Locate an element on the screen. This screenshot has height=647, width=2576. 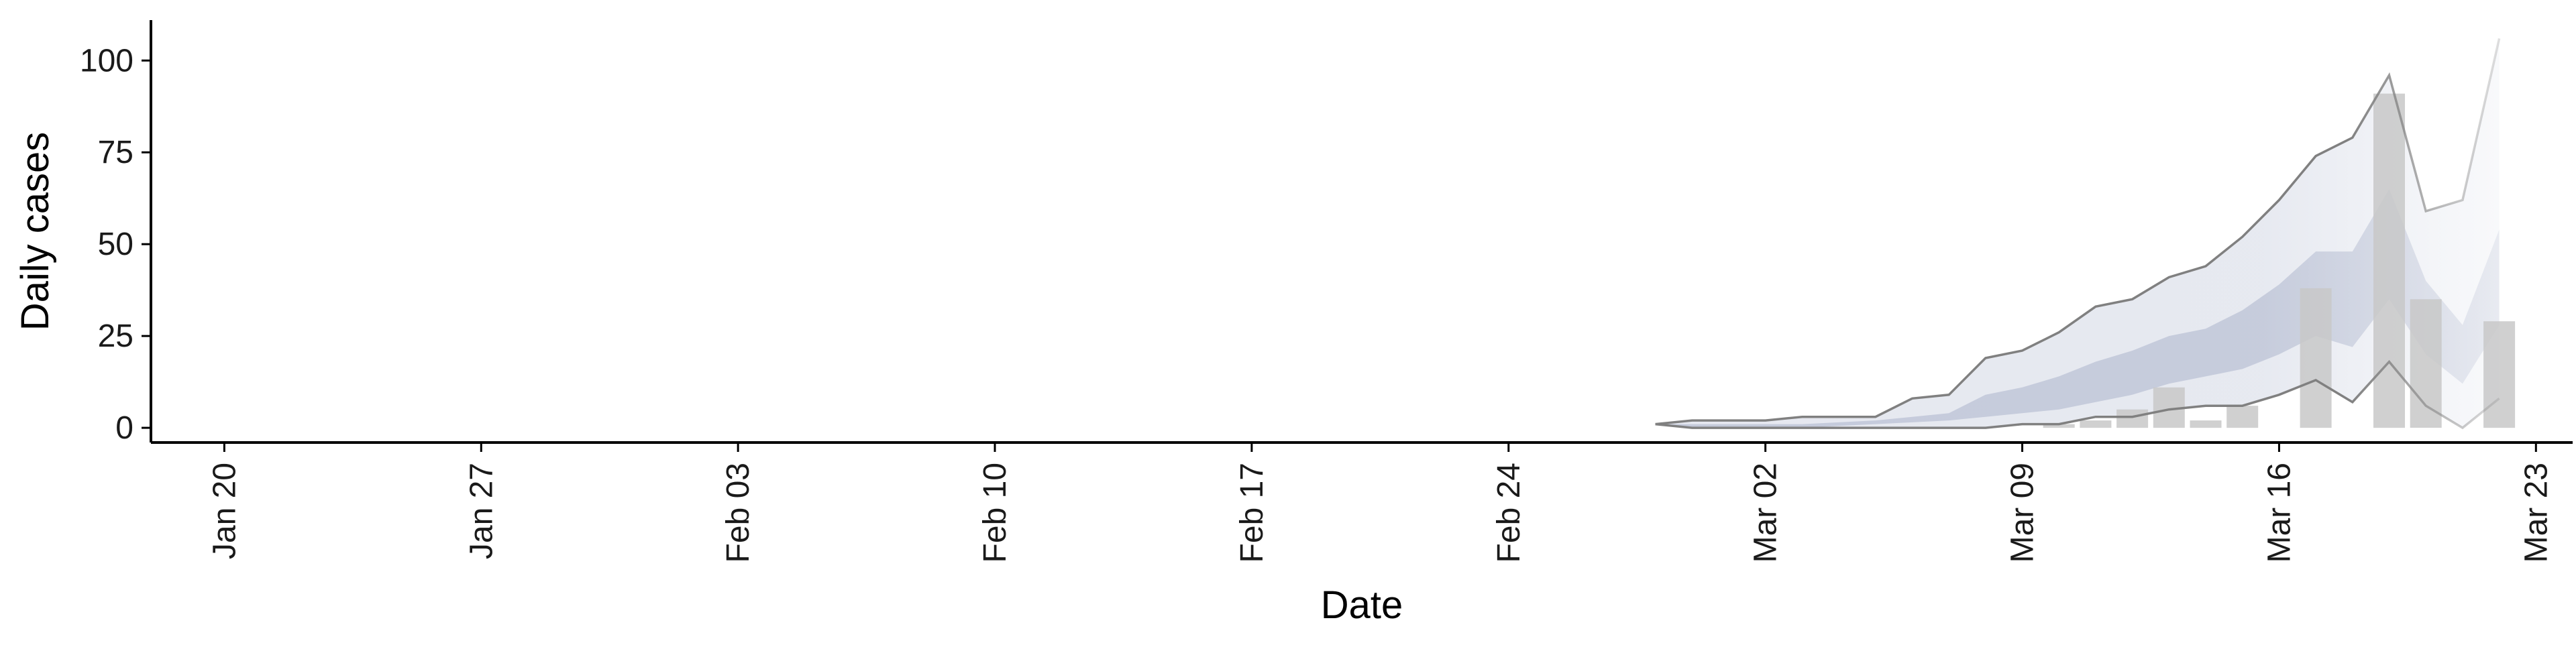
x-tick-label: Feb 24 is located at coordinates (1509, 513).